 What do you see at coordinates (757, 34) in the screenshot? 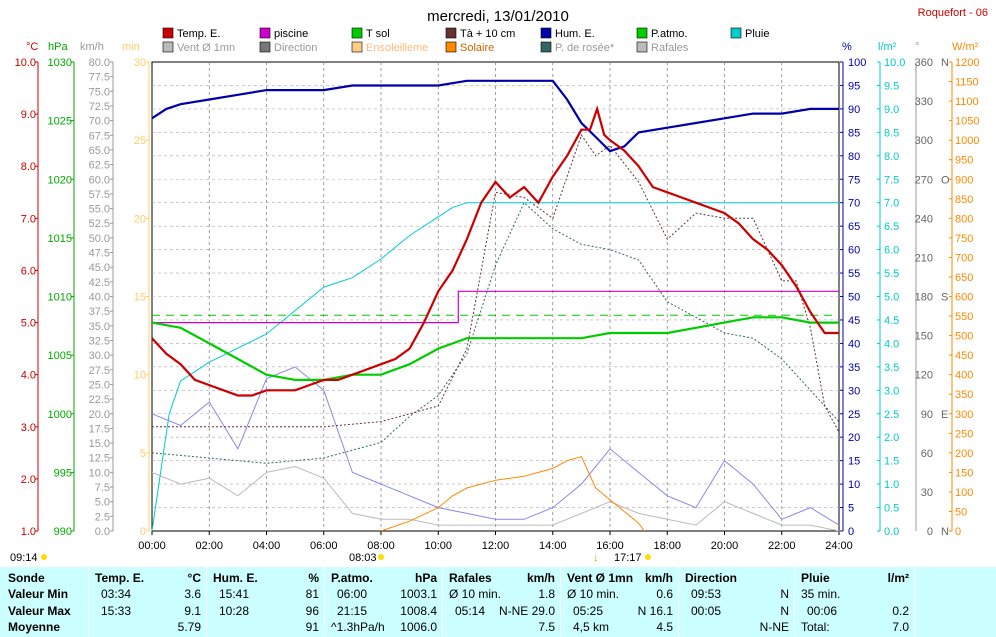
I see `legend-label: Pluie` at bounding box center [757, 34].